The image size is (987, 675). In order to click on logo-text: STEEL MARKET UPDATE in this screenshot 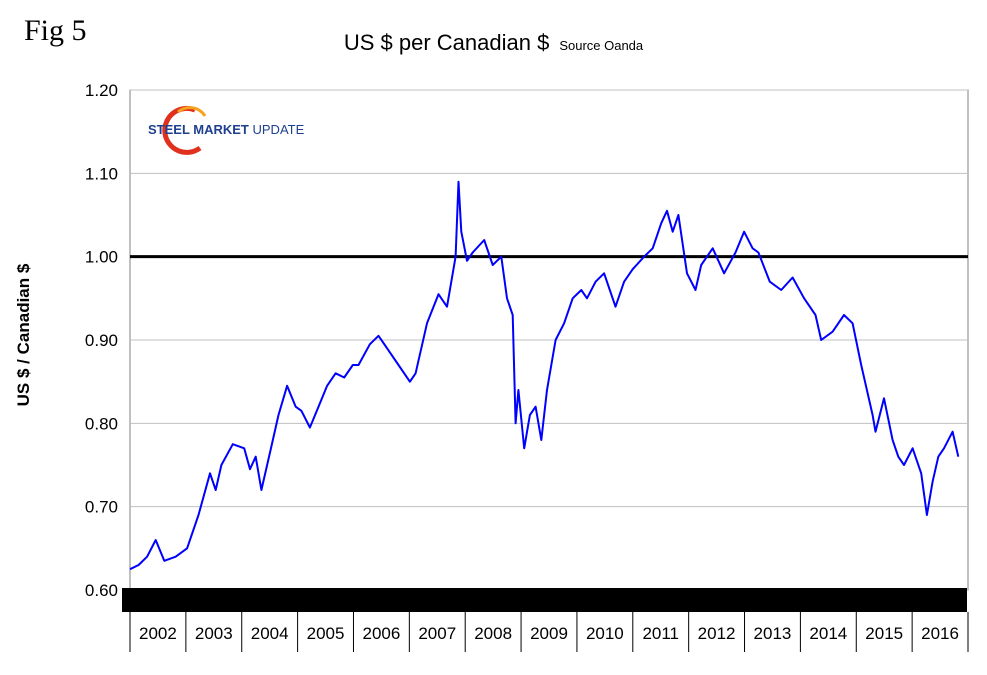, I will do `click(226, 129)`.